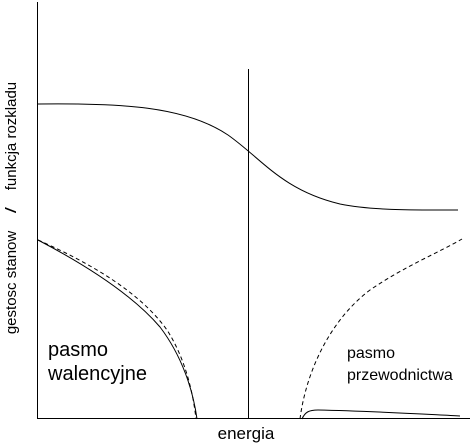  What do you see at coordinates (400, 364) in the screenshot?
I see `conduction-band-label: pasmo przewodnictwa` at bounding box center [400, 364].